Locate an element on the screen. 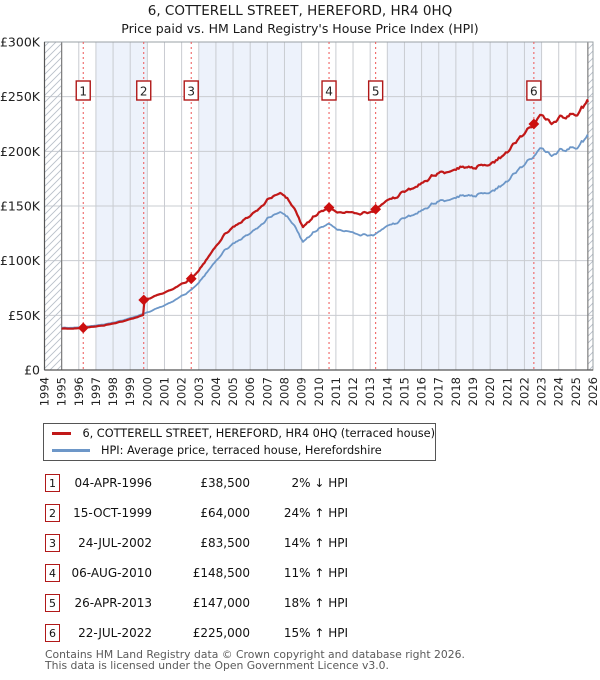  sale-number-badge: 1 is located at coordinates (52, 483).